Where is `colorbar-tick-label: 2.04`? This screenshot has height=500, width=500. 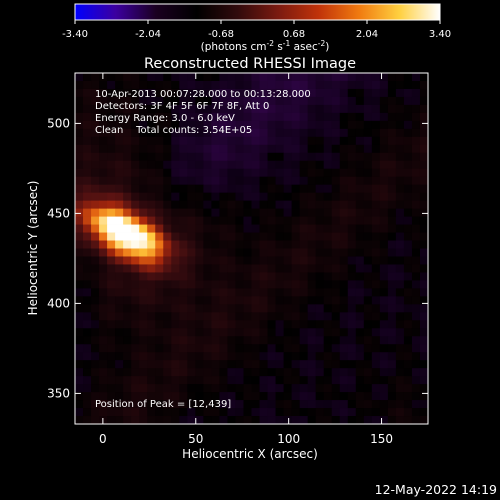
colorbar-tick-label: 2.04 is located at coordinates (367, 34).